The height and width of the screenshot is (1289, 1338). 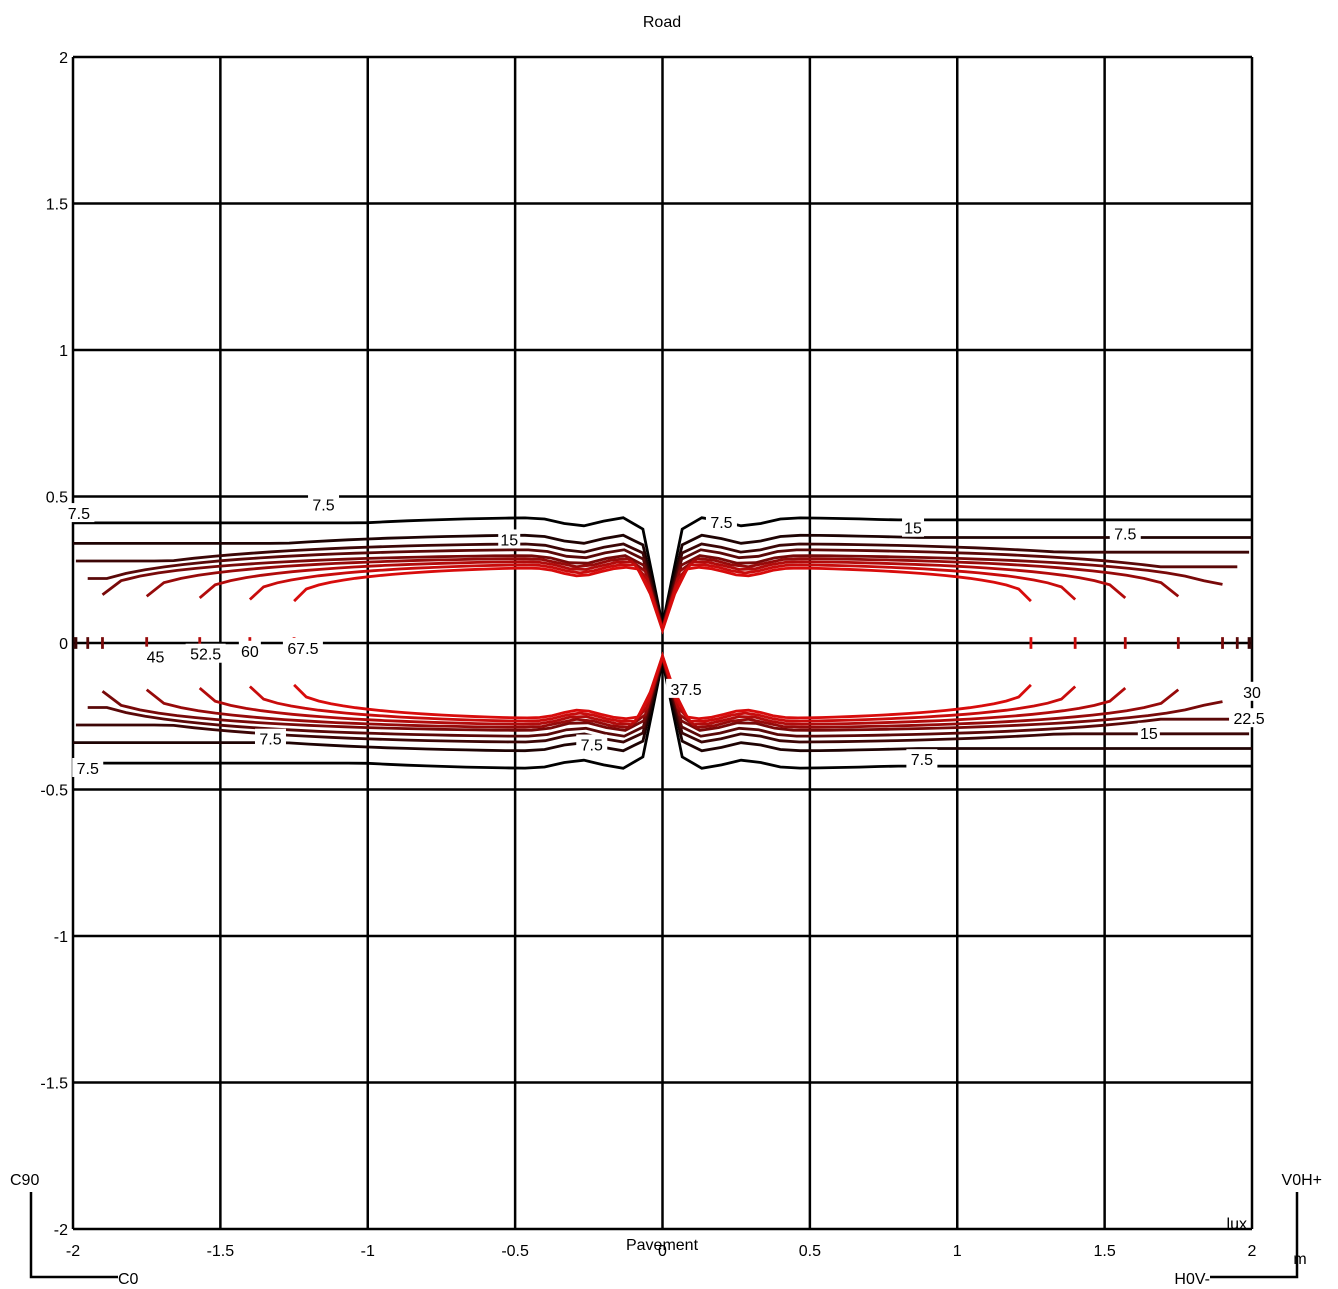 I want to click on x-tick-label-1: -1.5, so click(x=221, y=1251).